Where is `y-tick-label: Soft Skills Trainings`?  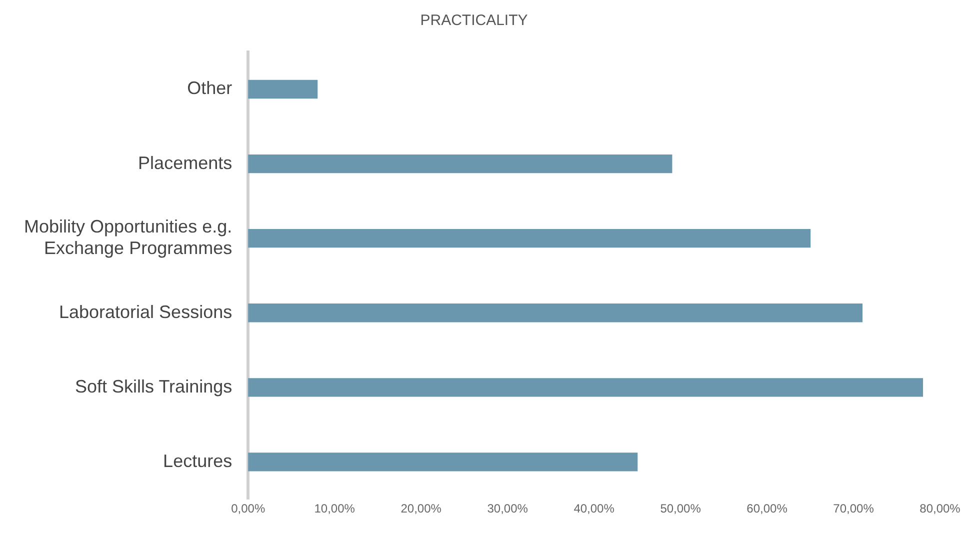
y-tick-label: Soft Skills Trainings is located at coordinates (153, 386).